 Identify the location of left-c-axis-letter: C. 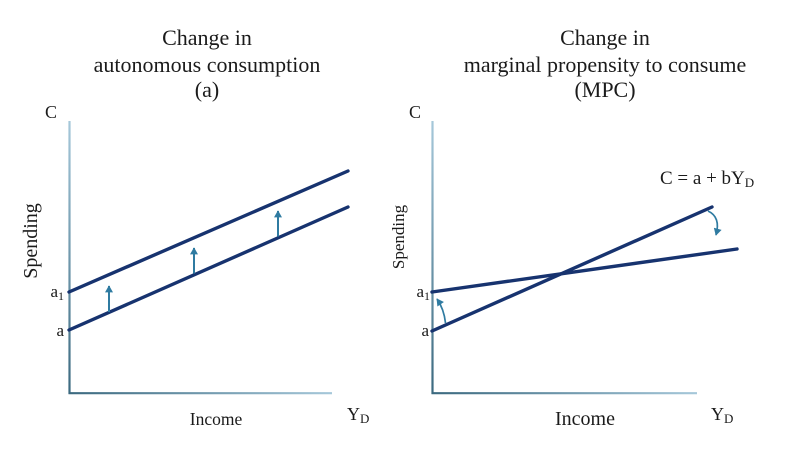
(51, 112).